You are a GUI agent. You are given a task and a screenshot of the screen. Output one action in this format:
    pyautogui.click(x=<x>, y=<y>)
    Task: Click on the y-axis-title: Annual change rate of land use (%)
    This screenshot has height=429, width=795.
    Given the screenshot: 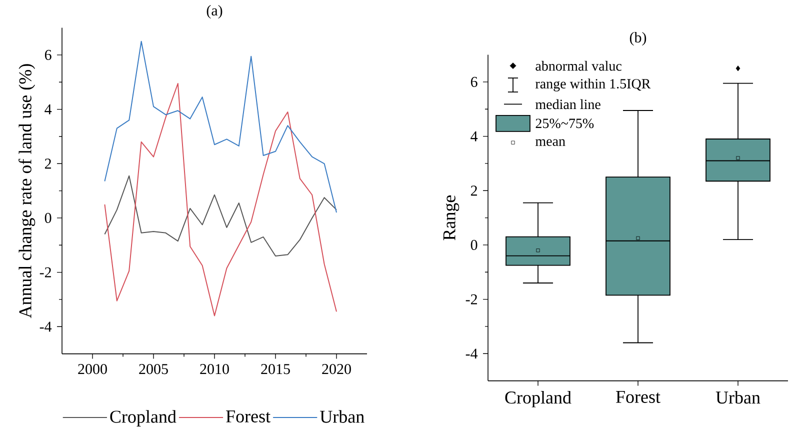 What is the action you would take?
    pyautogui.click(x=27, y=191)
    